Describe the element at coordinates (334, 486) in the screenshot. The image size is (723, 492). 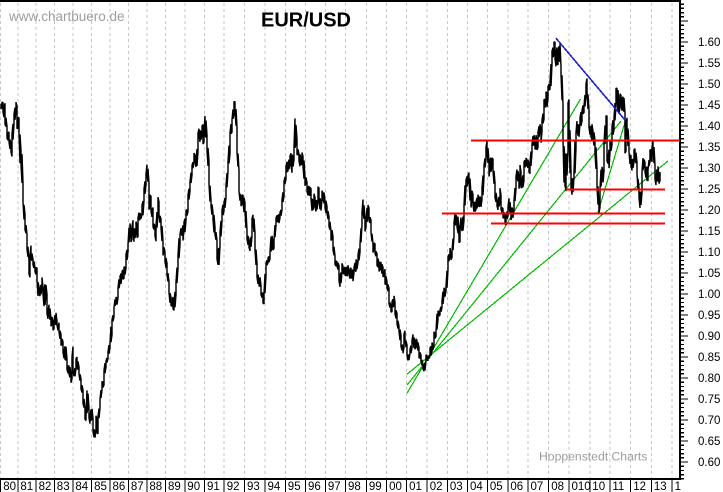
I see `svg-text: 97` at that location.